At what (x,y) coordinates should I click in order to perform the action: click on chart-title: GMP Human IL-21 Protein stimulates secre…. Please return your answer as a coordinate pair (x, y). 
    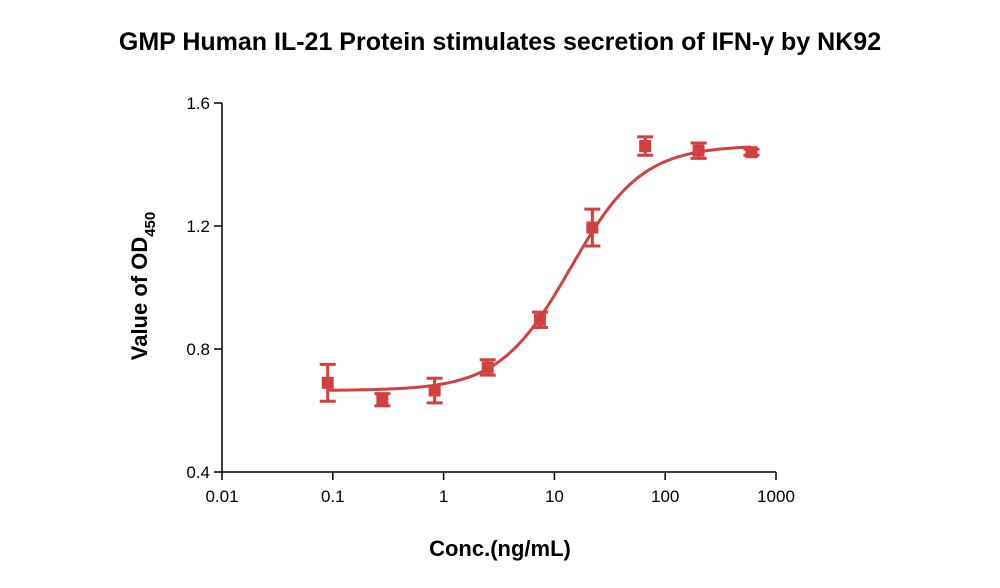
    Looking at the image, I should click on (500, 42).